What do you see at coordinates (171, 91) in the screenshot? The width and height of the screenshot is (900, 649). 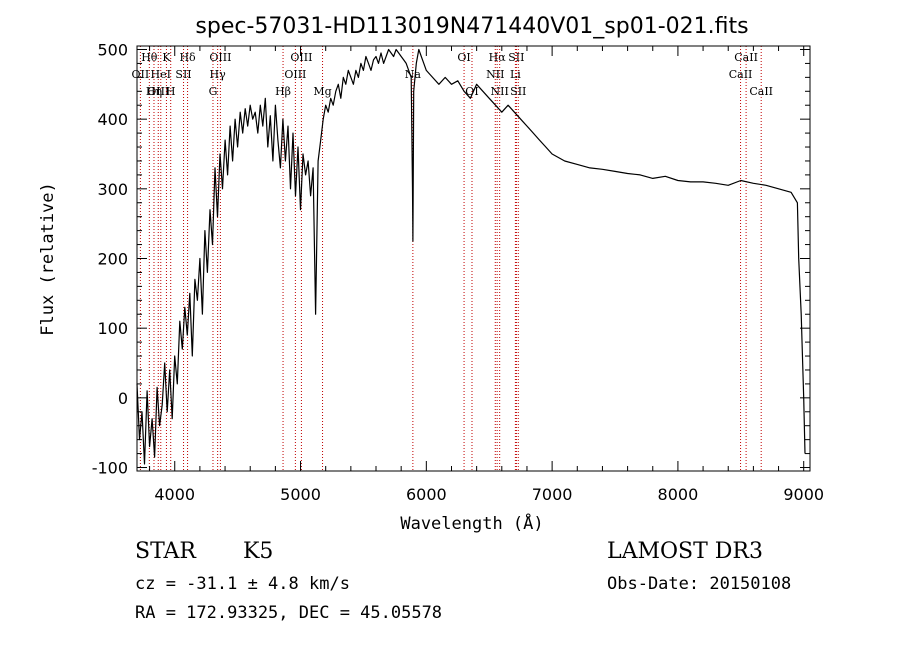 I see `line-label-8: H` at bounding box center [171, 91].